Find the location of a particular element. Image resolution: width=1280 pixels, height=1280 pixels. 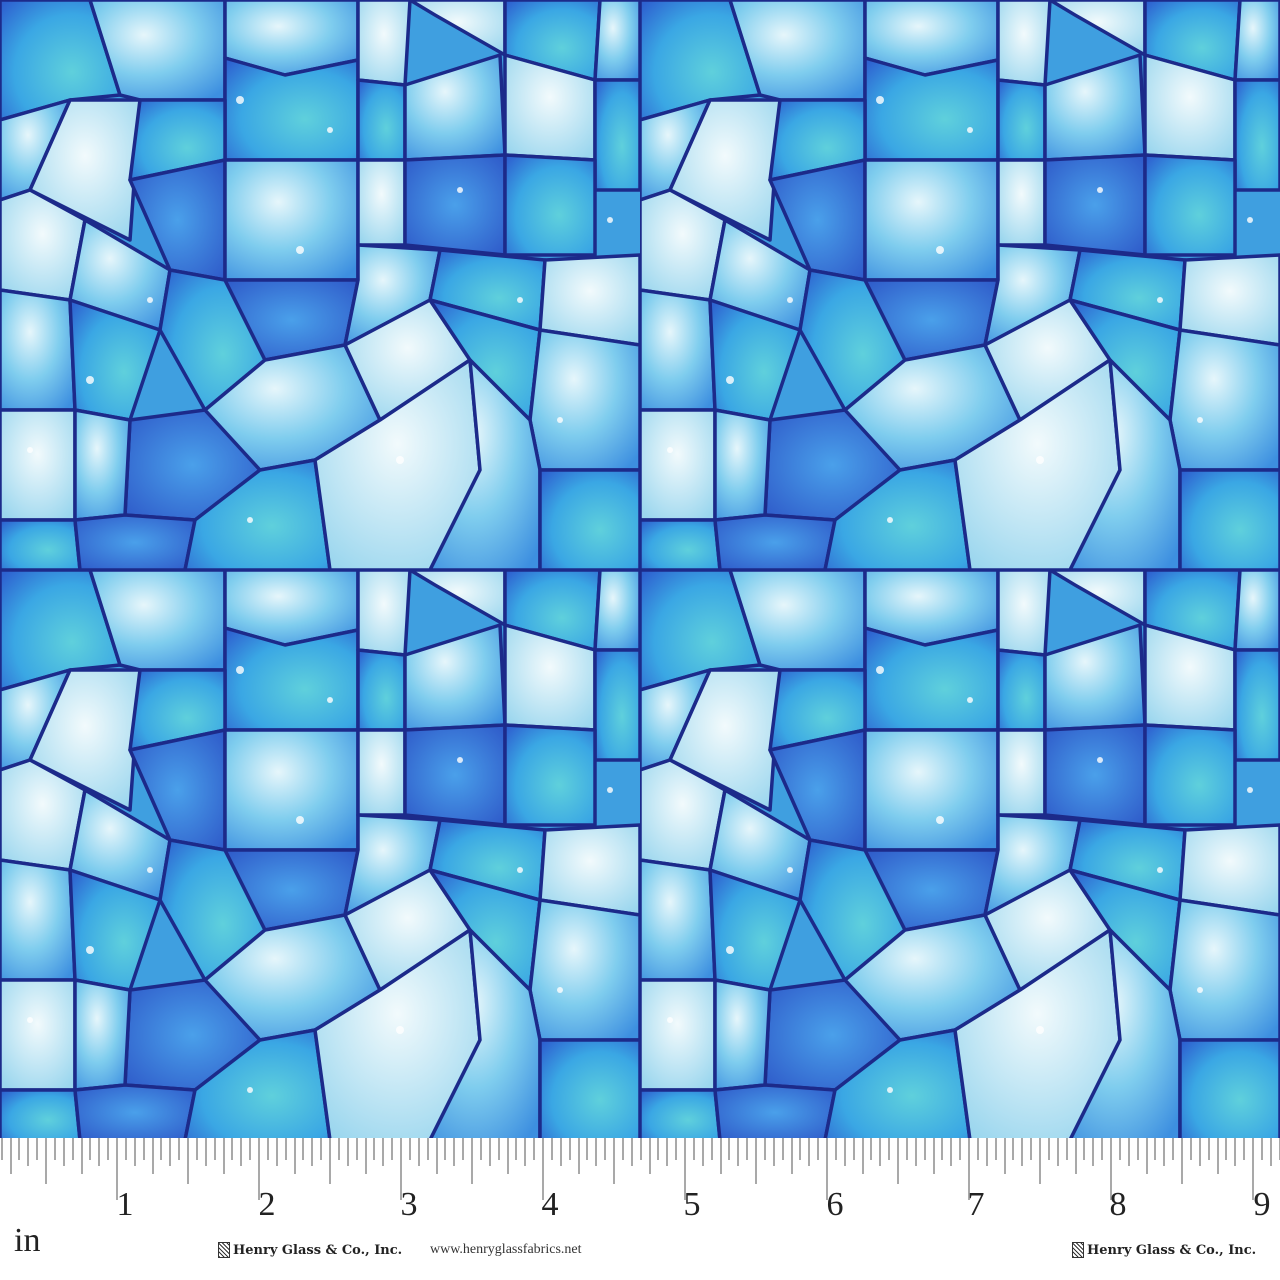

brand-right-text: Henry Glass & Co., Inc. is located at coordinates (1172, 1250).